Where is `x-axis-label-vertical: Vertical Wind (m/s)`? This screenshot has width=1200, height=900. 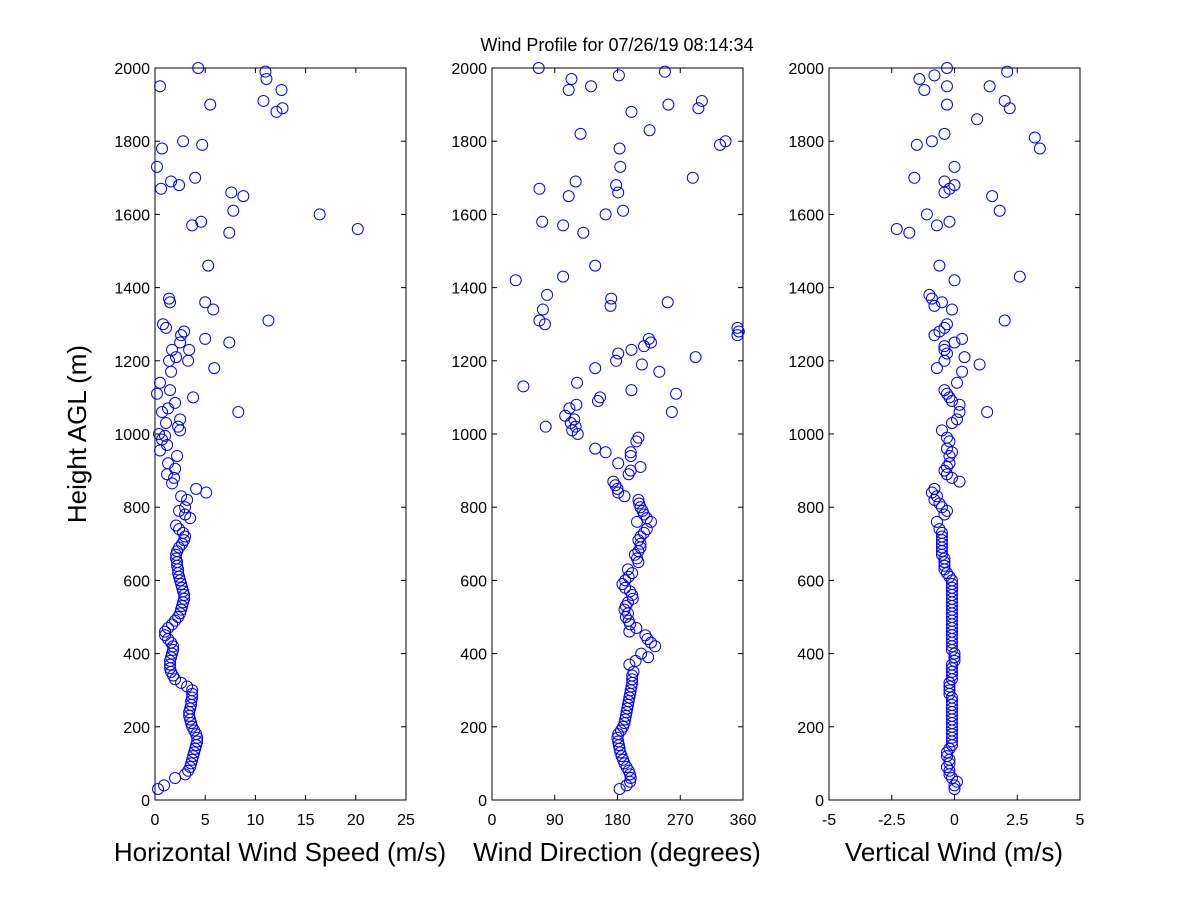
x-axis-label-vertical: Vertical Wind (m/s) is located at coordinates (954, 852).